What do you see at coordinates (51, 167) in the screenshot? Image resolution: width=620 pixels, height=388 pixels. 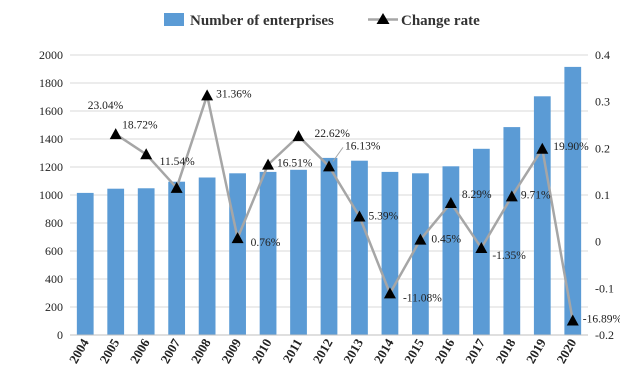 I see `left-y-tick-label: 1200` at bounding box center [51, 167].